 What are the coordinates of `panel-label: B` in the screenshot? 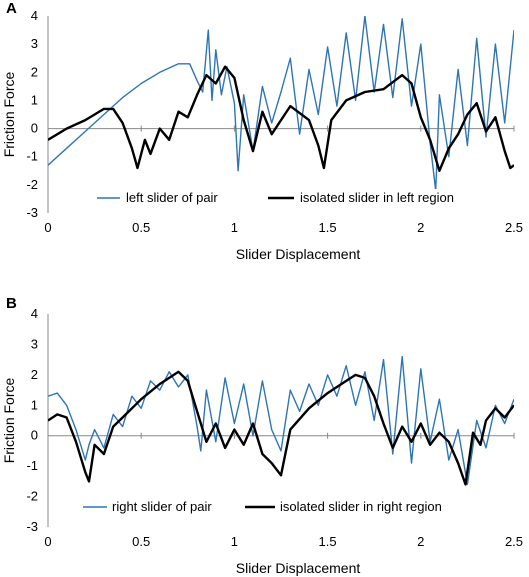 It's located at (11, 303).